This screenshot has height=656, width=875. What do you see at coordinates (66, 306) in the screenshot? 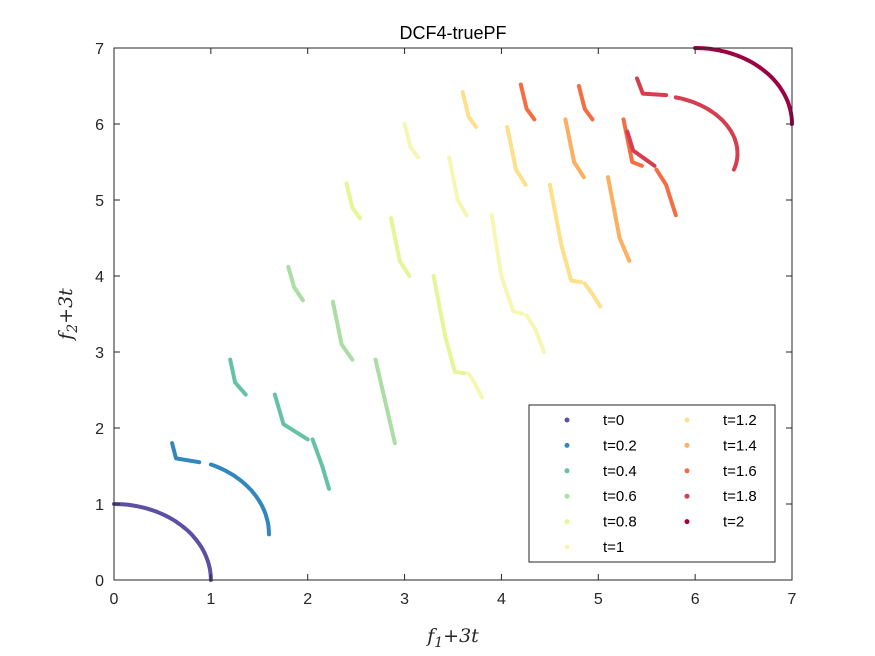
I see `y-axis-label-rest: +3t` at bounding box center [66, 306].